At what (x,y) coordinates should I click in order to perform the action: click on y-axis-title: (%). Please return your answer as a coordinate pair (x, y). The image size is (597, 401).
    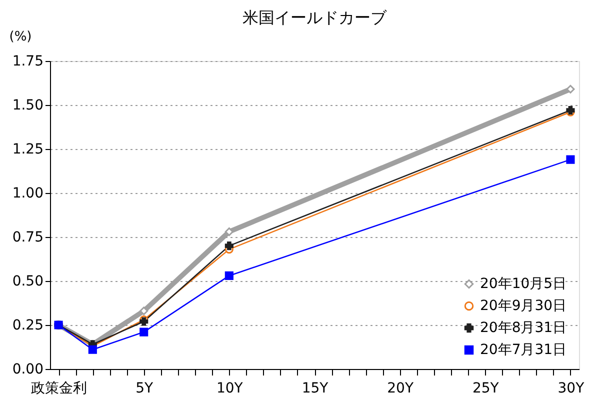
    Looking at the image, I should click on (20, 37).